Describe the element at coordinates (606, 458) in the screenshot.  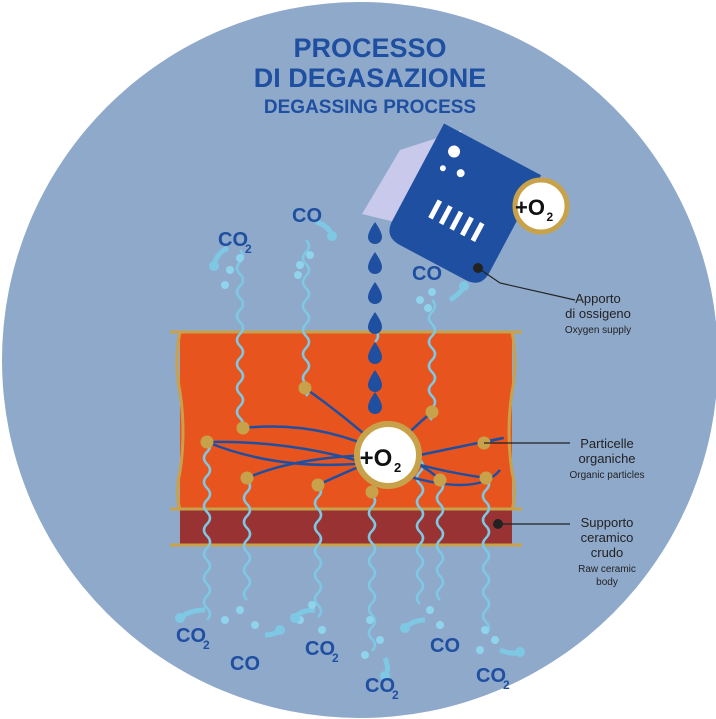
I see `callout-text: organiche` at that location.